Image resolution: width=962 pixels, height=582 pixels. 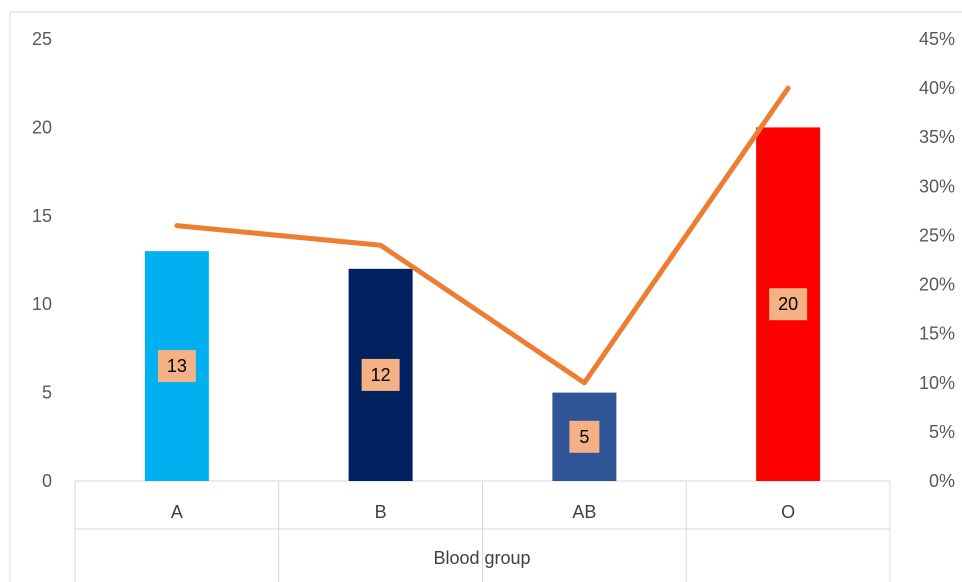 I want to click on data-label: 13, so click(x=177, y=366).